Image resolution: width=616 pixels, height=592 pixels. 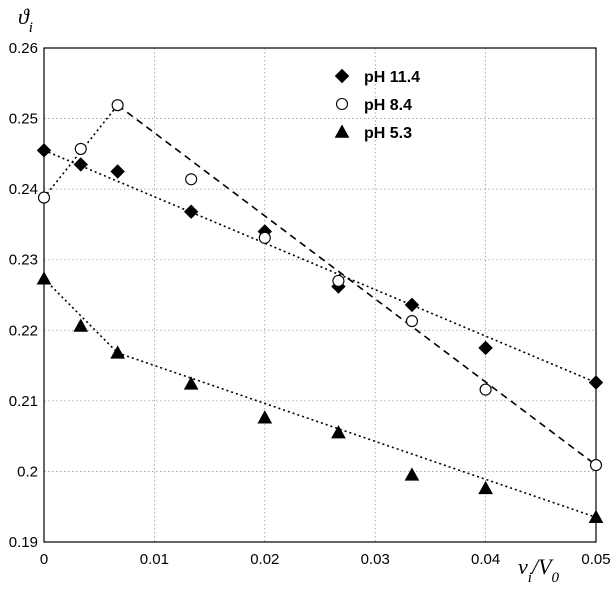 I want to click on x-axis-label: vi/V0, so click(x=539, y=570).